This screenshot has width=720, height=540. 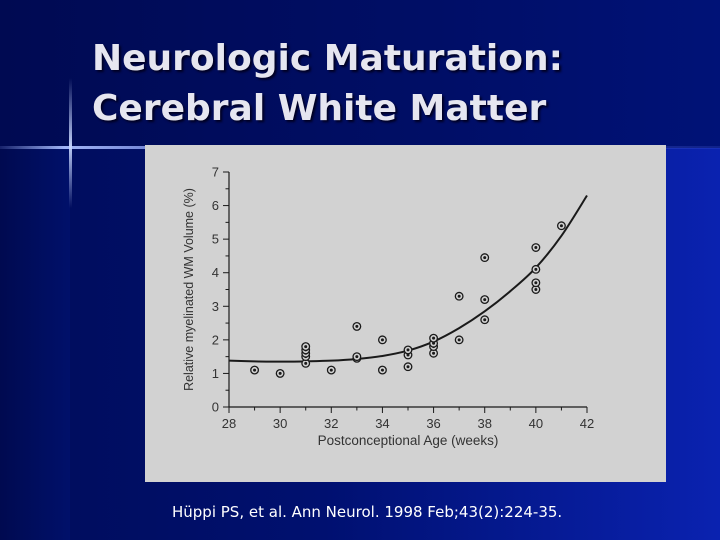 What do you see at coordinates (35, 344) in the screenshot?
I see `left-band` at bounding box center [35, 344].